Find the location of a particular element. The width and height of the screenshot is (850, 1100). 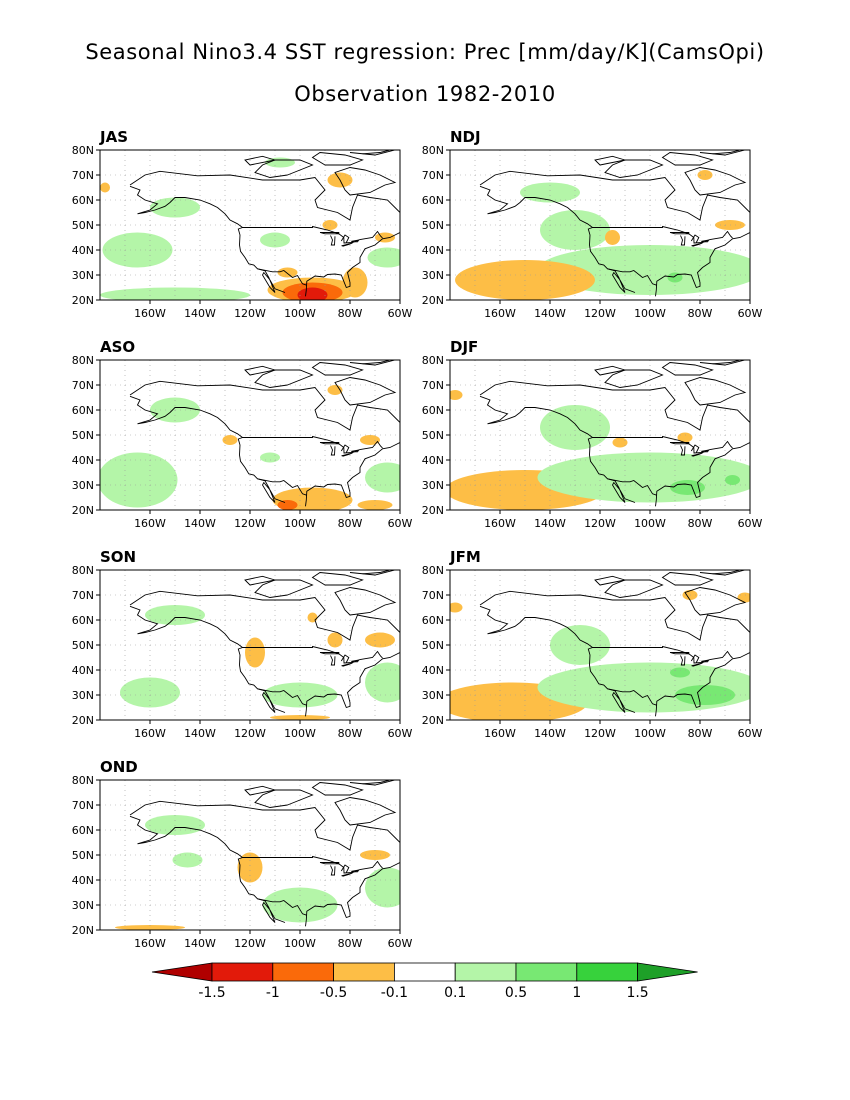

panel-title: DJF is located at coordinates (464, 347).